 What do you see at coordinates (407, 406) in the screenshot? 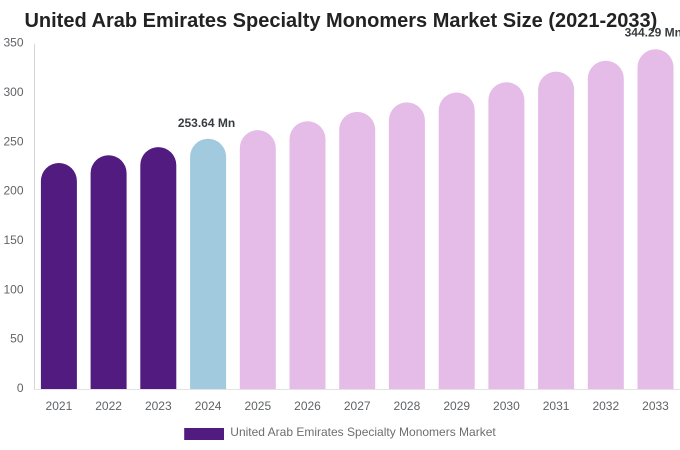
I see `svg-text: 2028` at bounding box center [407, 406].